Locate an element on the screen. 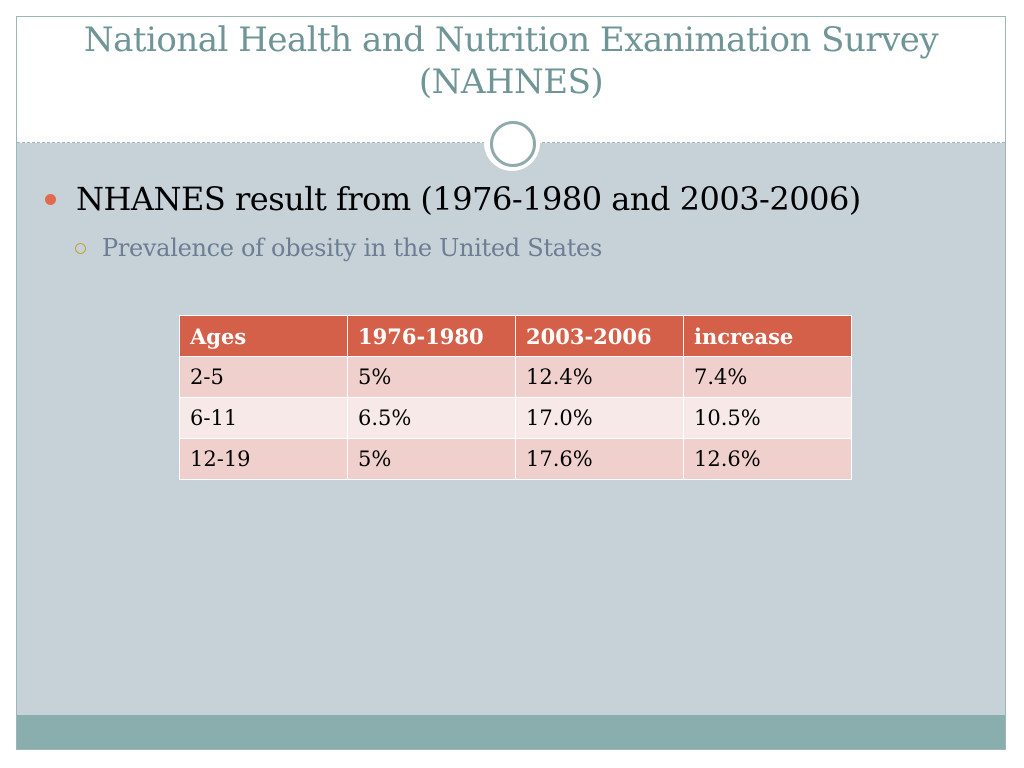 The height and width of the screenshot is (768, 1024). bullet-dot-icon is located at coordinates (50, 199).